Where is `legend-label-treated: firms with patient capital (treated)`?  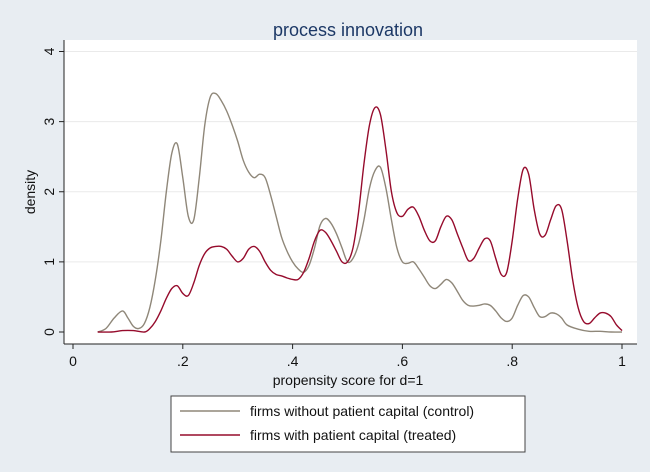 legend-label-treated: firms with patient capital (treated) is located at coordinates (353, 435).